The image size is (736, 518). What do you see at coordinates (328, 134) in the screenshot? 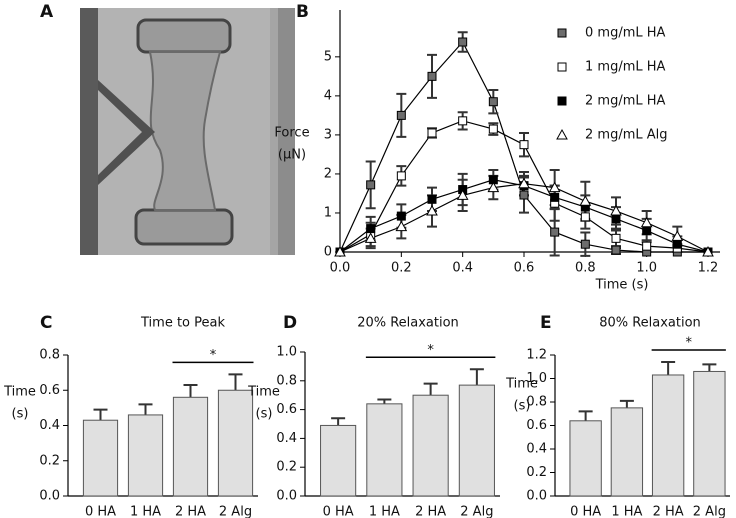
I see `y-tick-label: 3` at bounding box center [328, 134].